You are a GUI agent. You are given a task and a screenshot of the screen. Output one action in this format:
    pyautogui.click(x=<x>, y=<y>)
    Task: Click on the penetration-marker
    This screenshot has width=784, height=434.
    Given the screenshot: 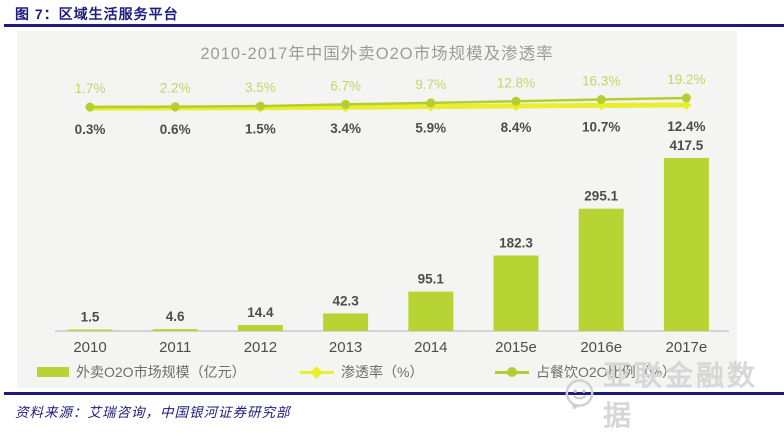 What is the action you would take?
    pyautogui.click(x=686, y=105)
    